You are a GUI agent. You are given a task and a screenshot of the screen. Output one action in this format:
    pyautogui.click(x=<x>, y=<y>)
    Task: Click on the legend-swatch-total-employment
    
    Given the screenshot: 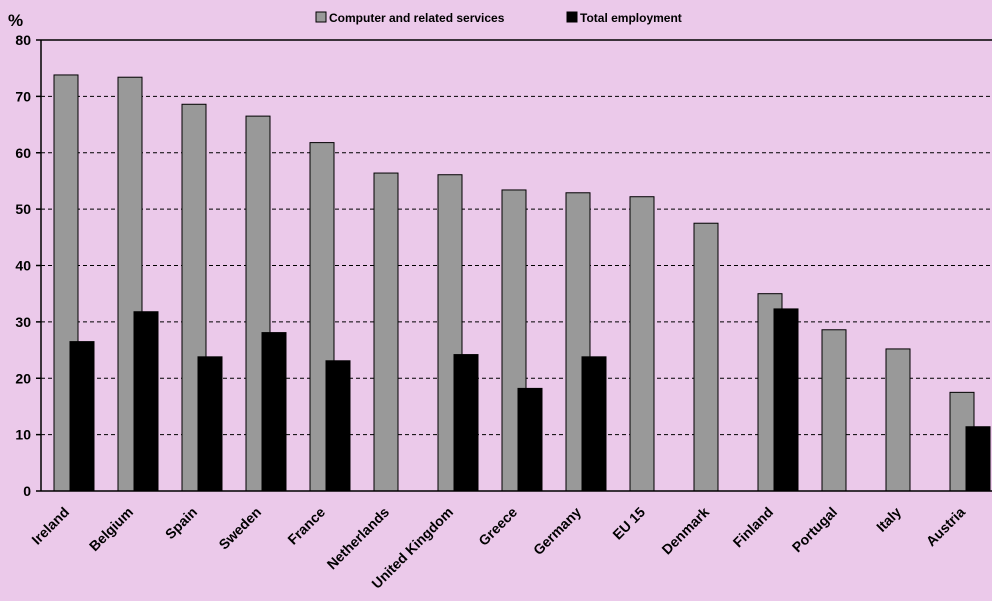 What is the action you would take?
    pyautogui.click(x=572, y=17)
    